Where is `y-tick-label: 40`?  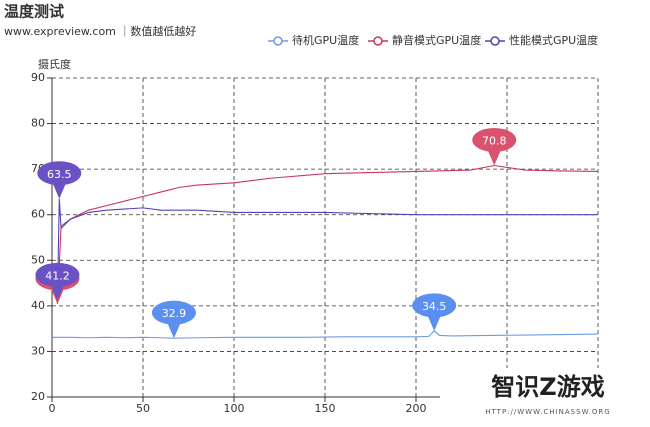 y-tick-label: 40 is located at coordinates (38, 305).